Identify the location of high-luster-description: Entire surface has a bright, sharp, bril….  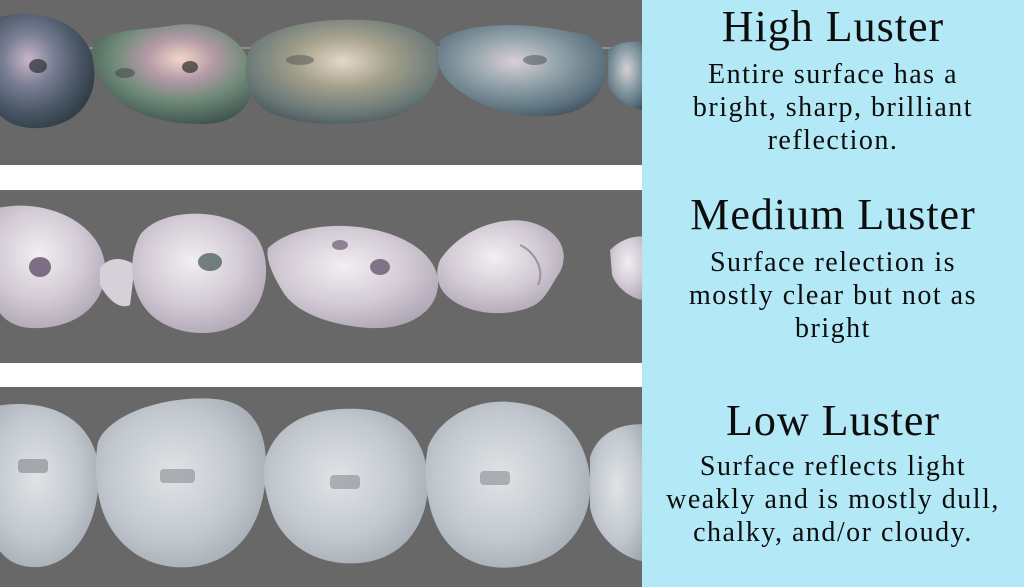
(833, 107).